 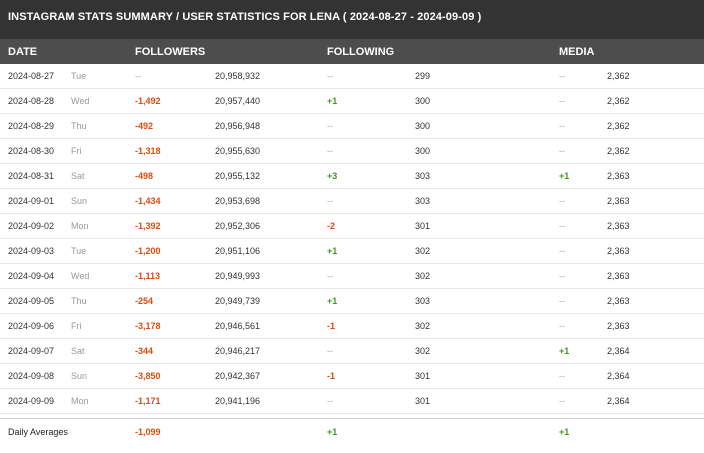 I want to click on followers-change-cell: -1,434, so click(x=148, y=201).